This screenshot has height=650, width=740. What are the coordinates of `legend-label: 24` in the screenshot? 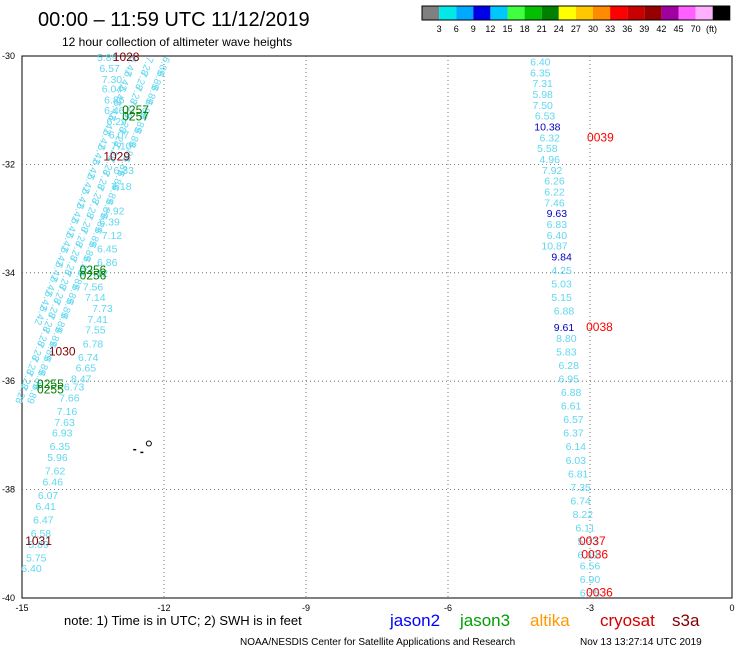 It's located at (559, 29).